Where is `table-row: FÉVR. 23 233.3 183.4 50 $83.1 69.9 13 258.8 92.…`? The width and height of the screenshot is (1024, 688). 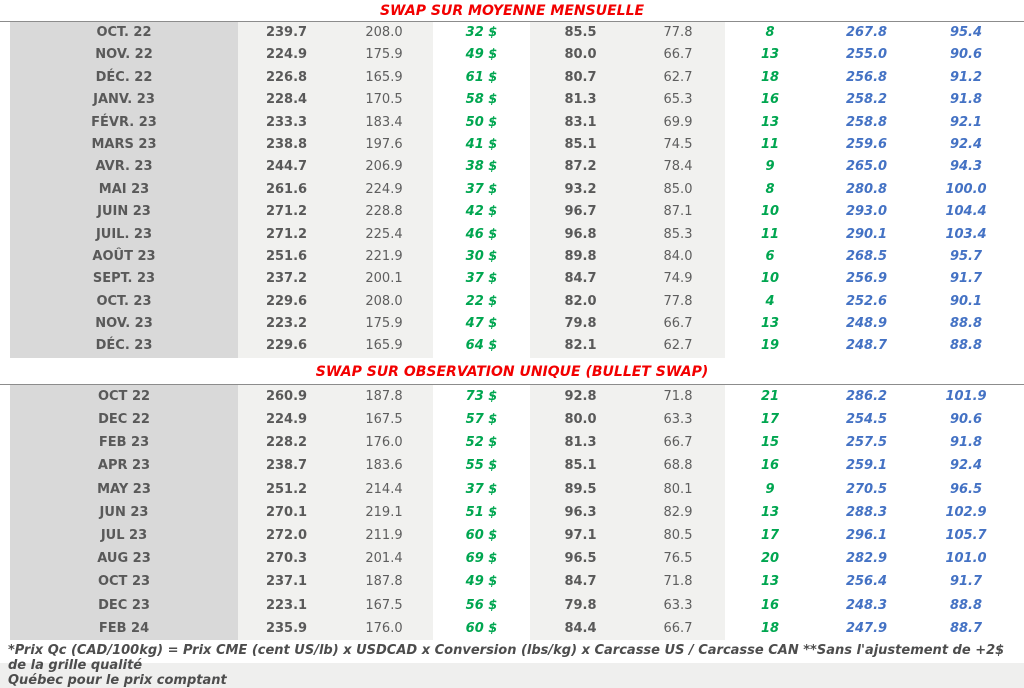 table-row: FÉVR. 23 233.3 183.4 50 $83.1 69.9 13 258.8 92.… is located at coordinates (512, 122).